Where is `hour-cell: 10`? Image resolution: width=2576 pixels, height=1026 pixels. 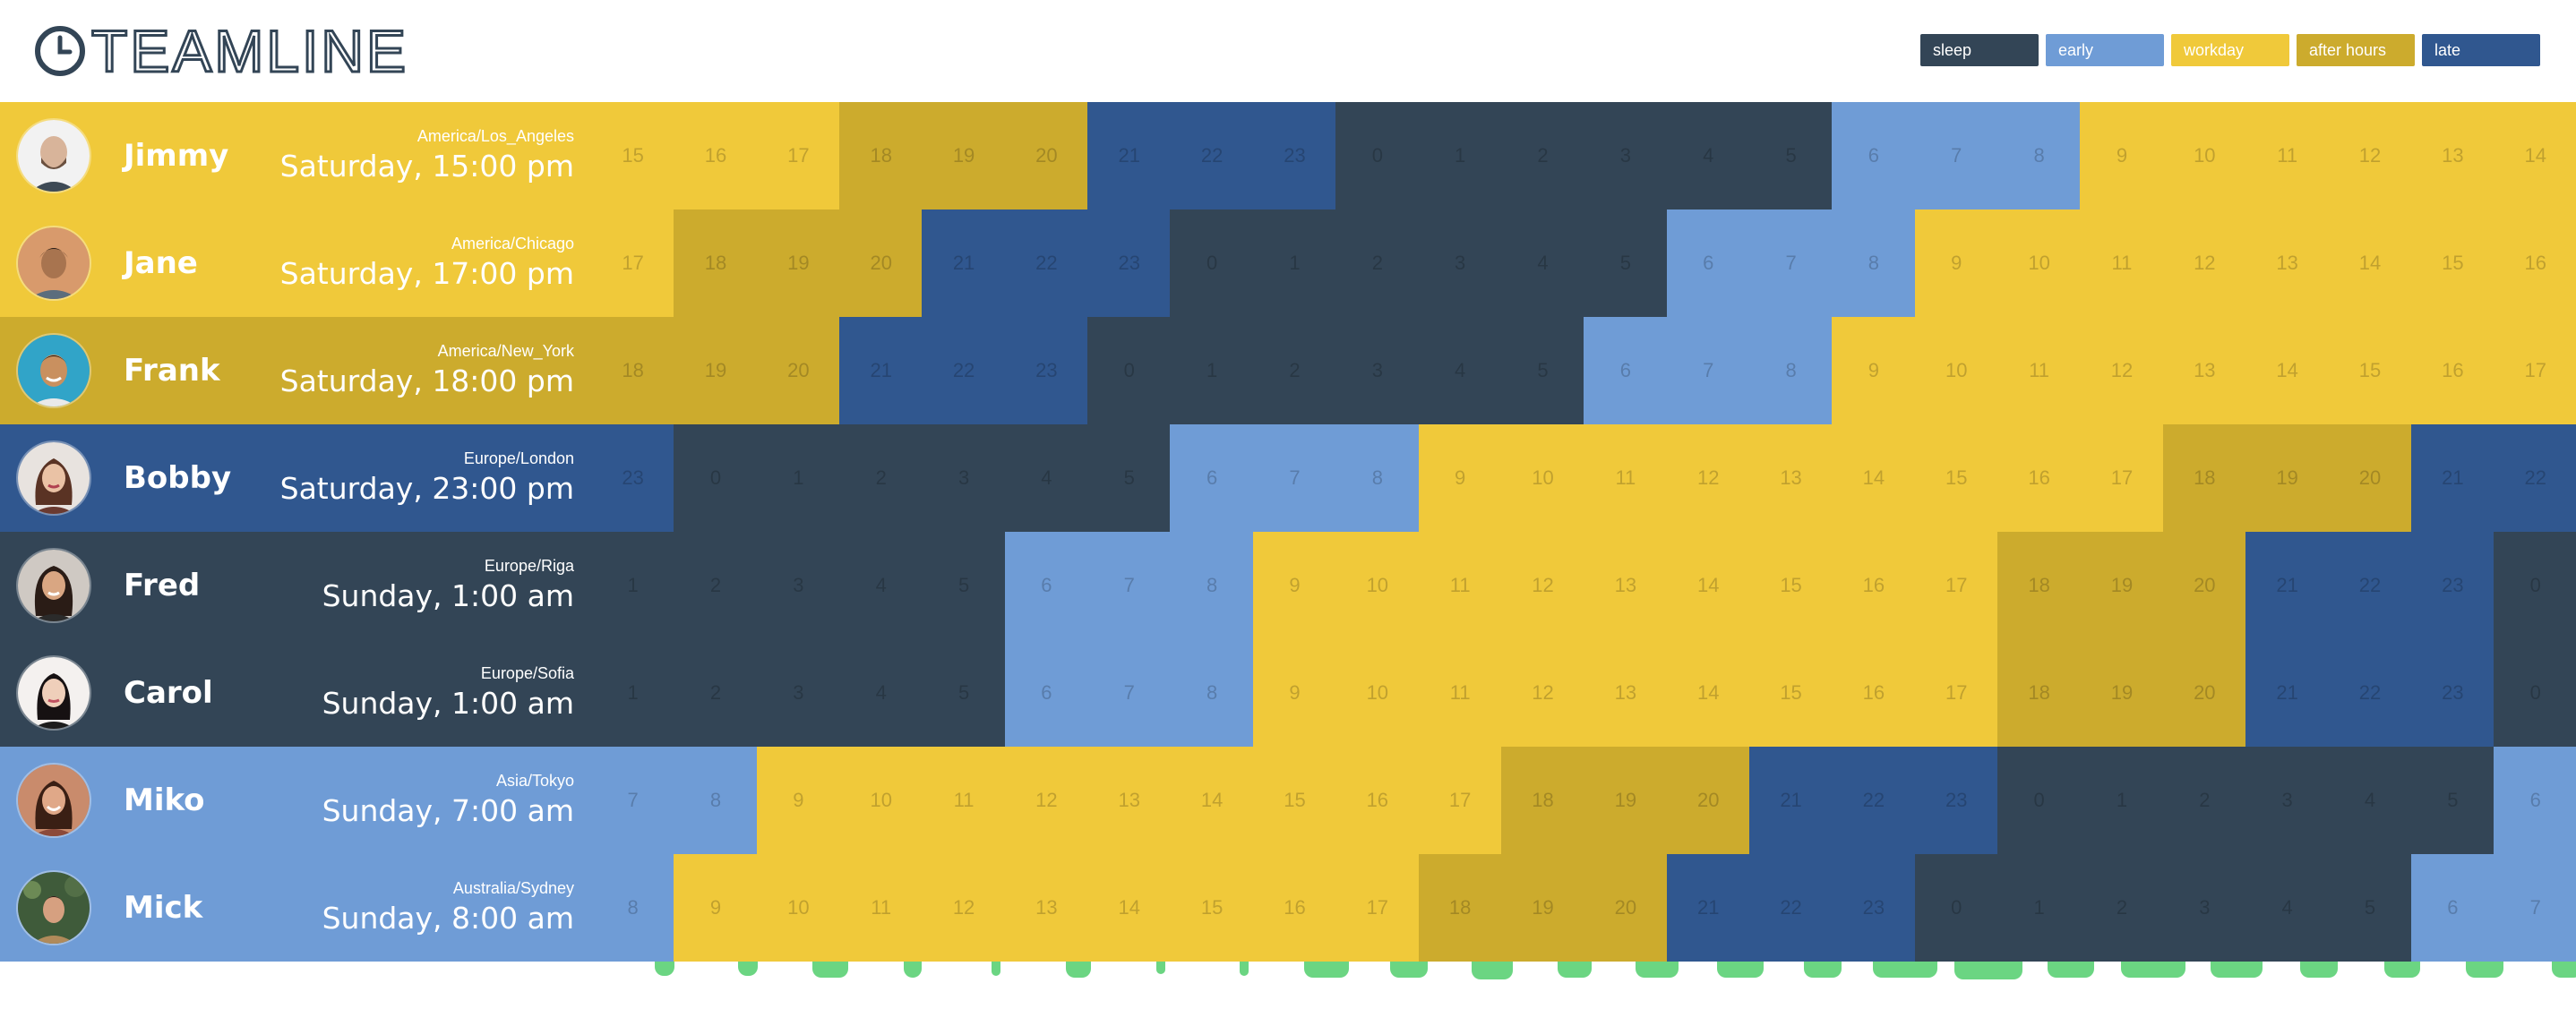 hour-cell: 10 is located at coordinates (881, 800).